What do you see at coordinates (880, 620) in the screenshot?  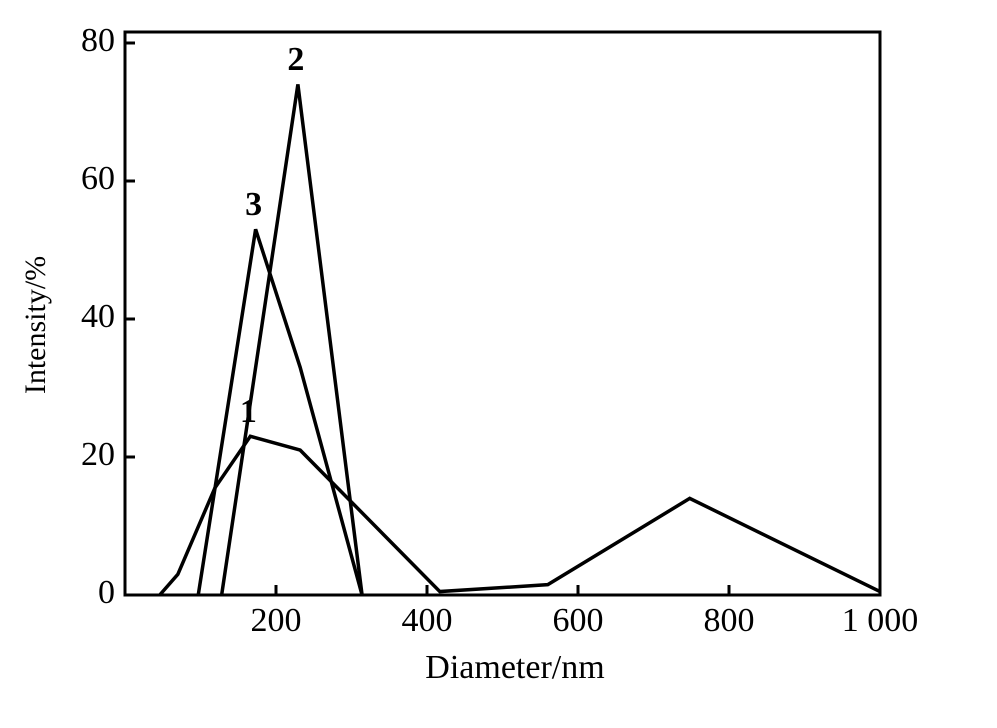 I see `x-tick-label: 1 000` at bounding box center [880, 620].